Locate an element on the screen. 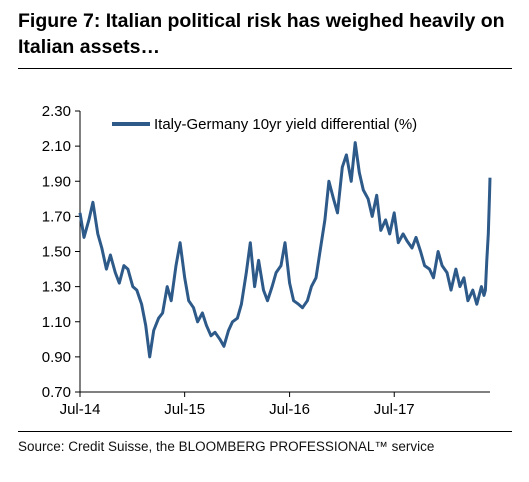 This screenshot has height=482, width=529. y-tick-label: 0.70 is located at coordinates (56, 392).